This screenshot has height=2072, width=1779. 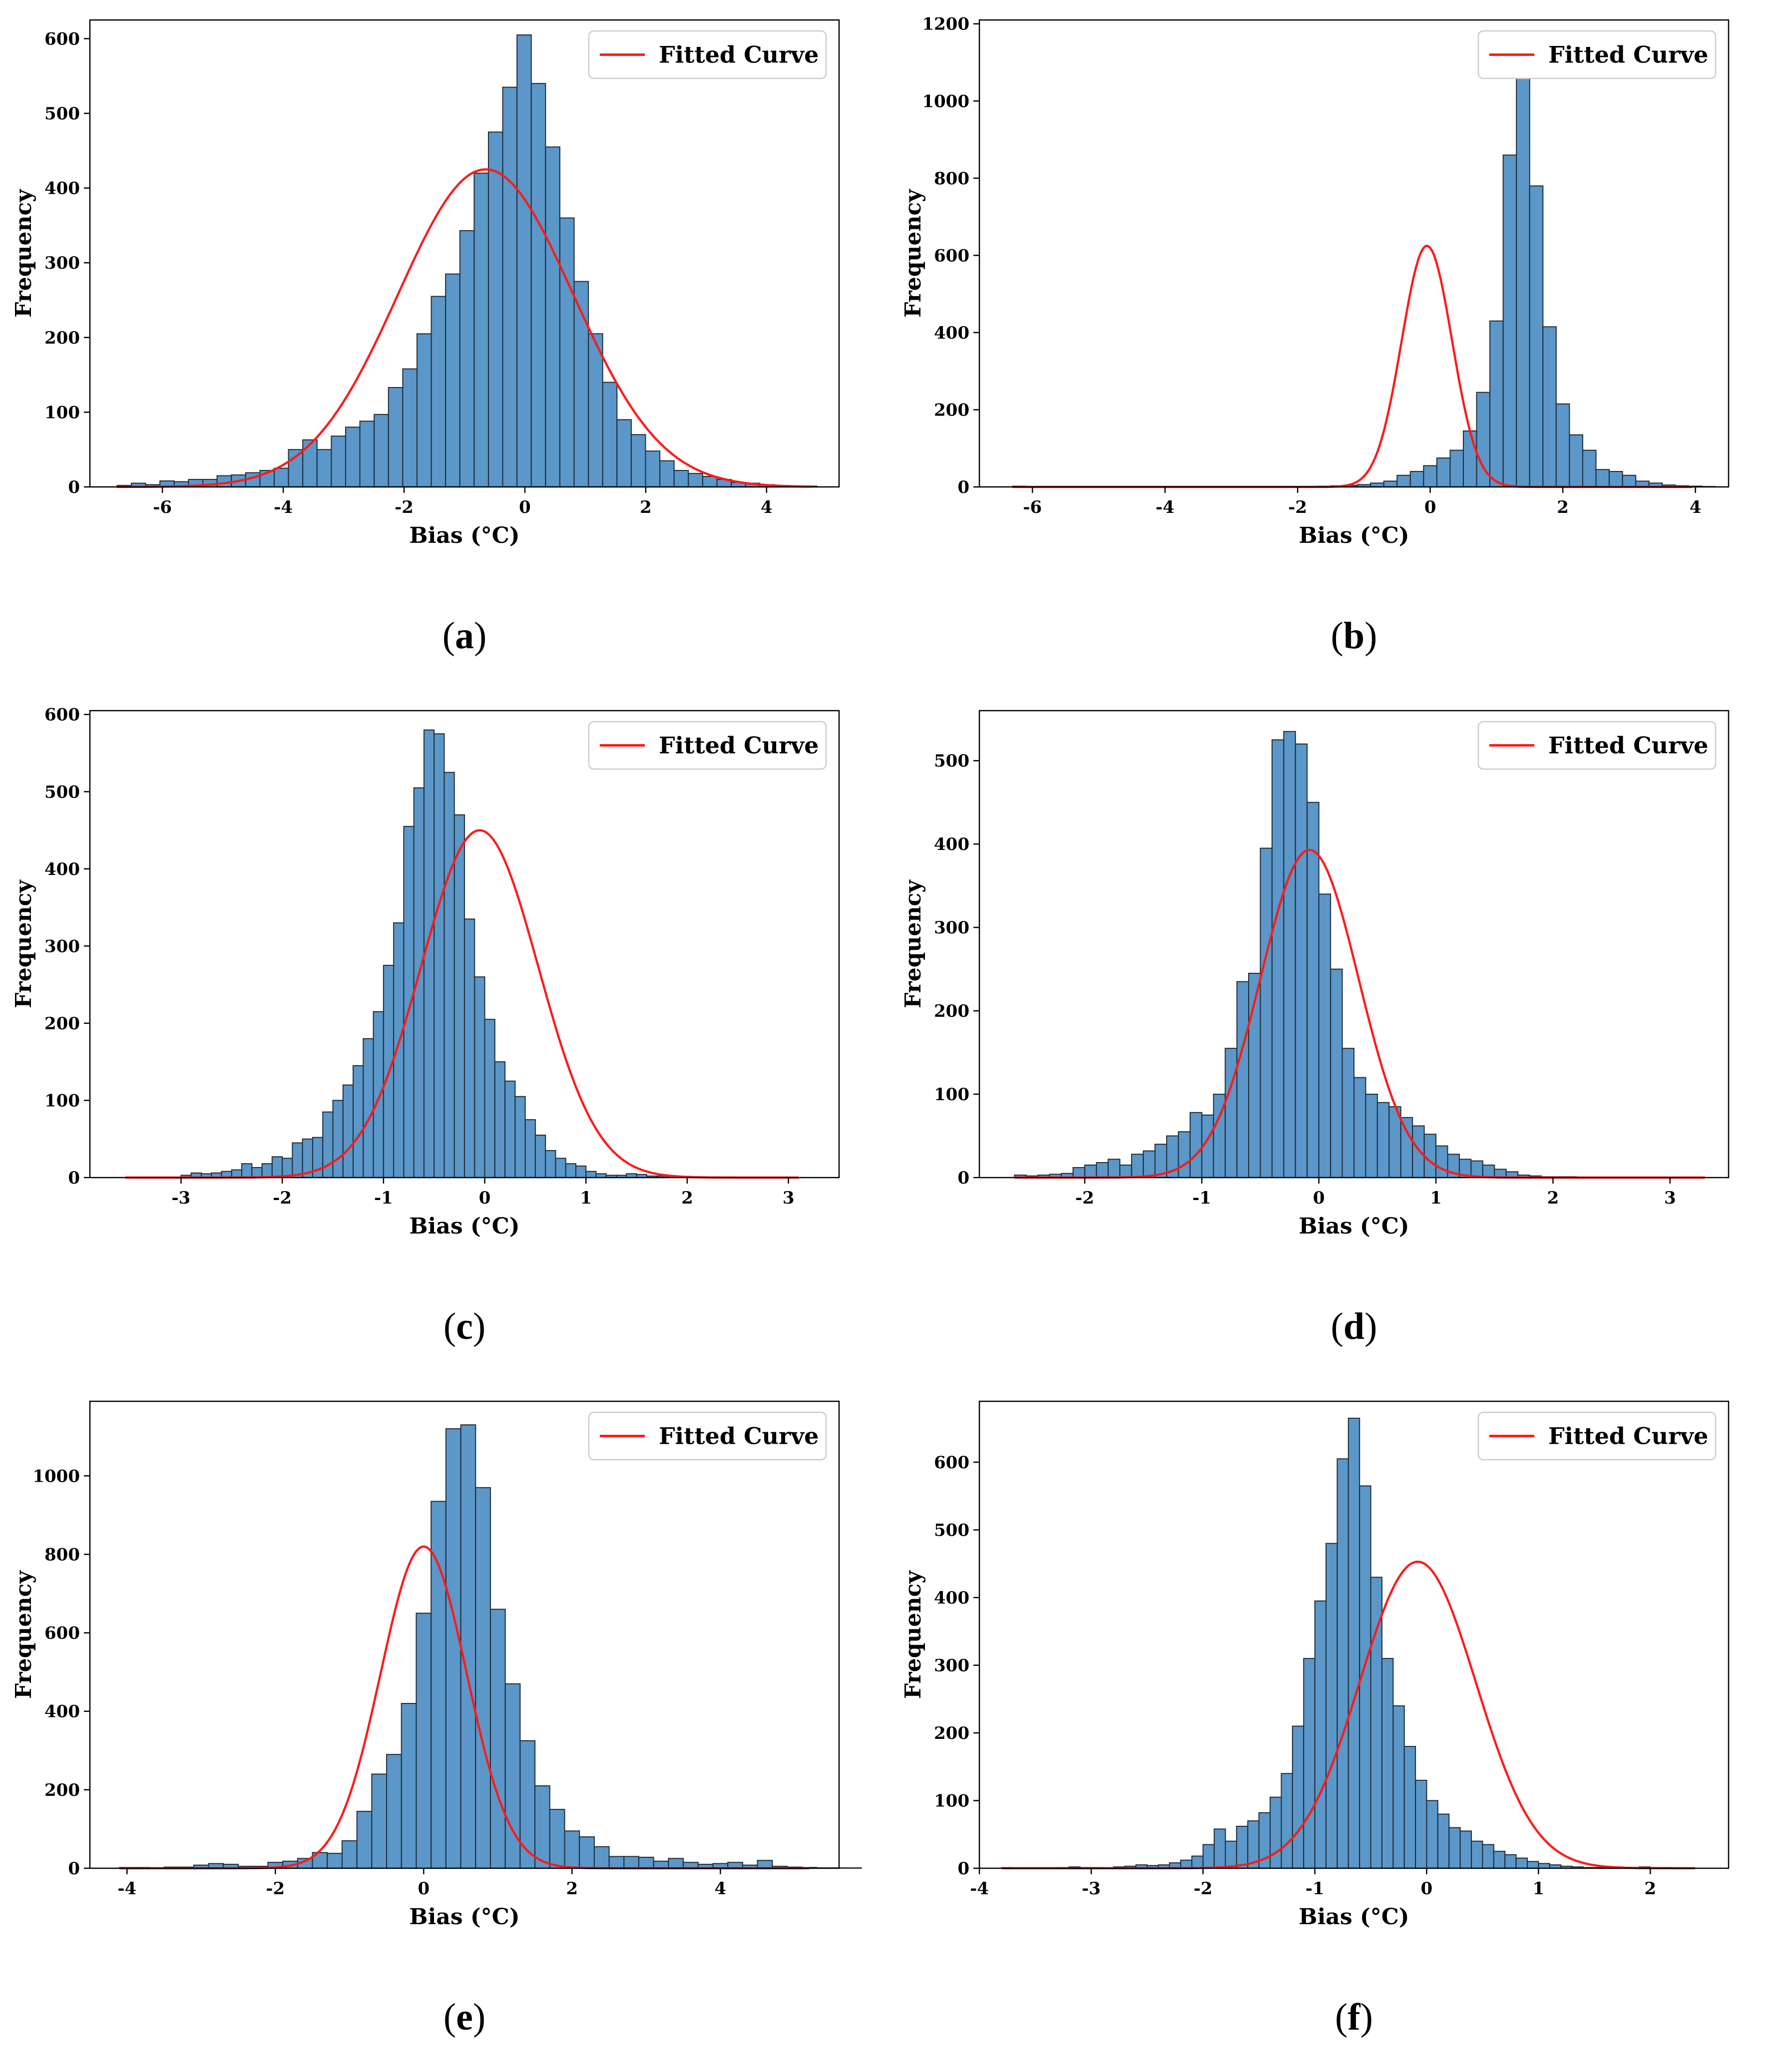 I want to click on x-tick-label: 0, so click(x=1319, y=1198).